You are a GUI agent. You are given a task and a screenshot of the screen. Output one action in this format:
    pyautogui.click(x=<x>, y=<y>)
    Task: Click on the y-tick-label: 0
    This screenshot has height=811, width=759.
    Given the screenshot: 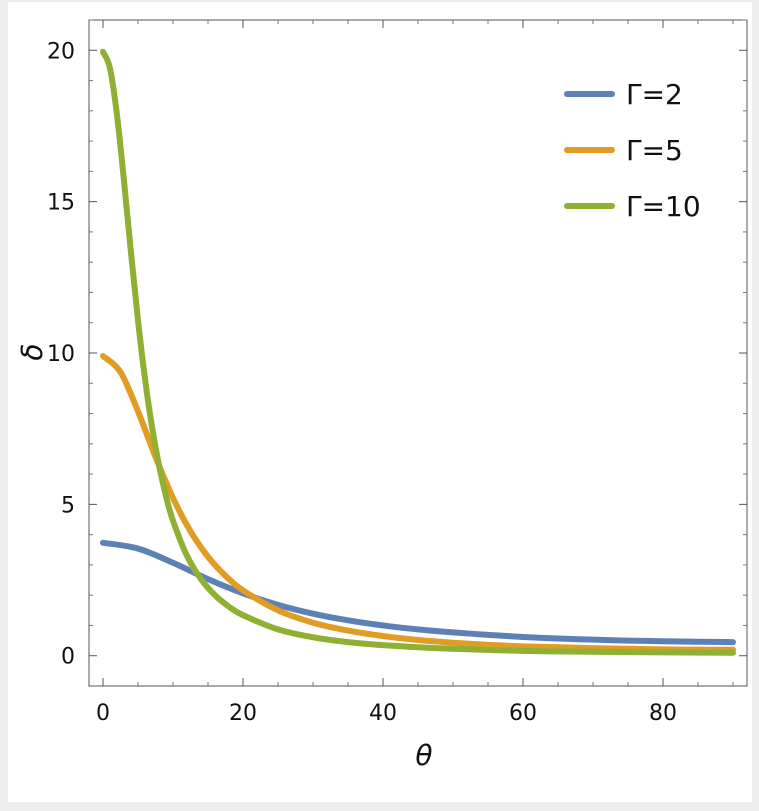 What is the action you would take?
    pyautogui.click(x=68, y=657)
    